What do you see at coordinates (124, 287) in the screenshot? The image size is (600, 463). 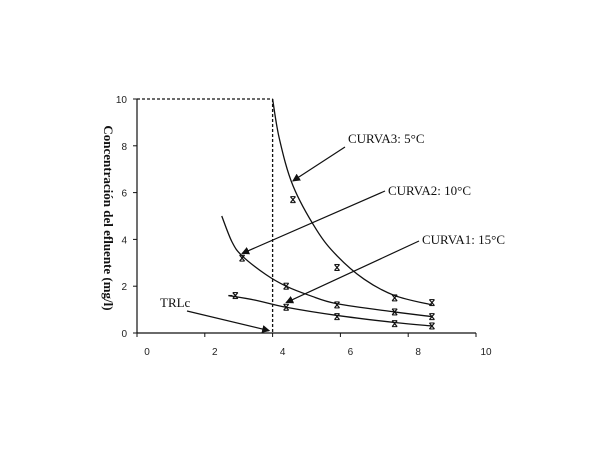 I see `y-tick-label: 2` at bounding box center [124, 287].